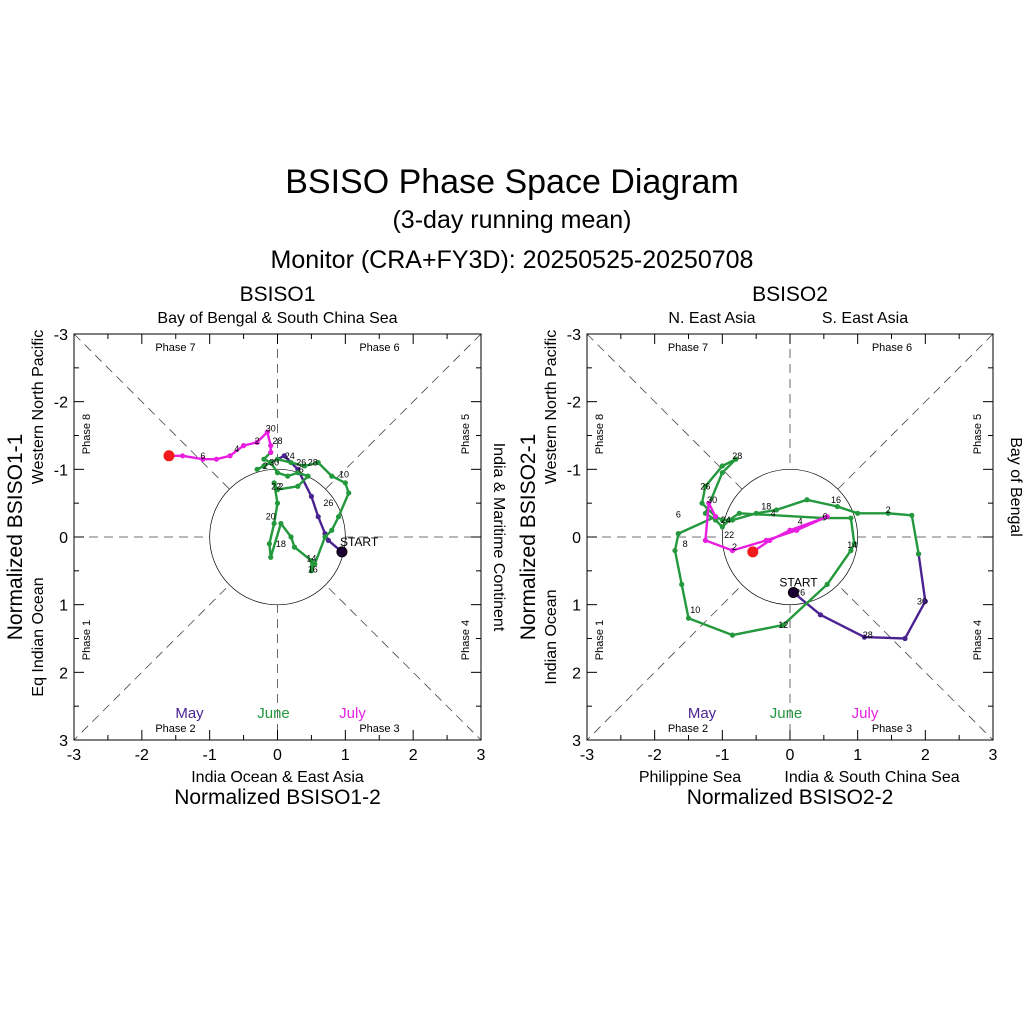  What do you see at coordinates (528, 537) in the screenshot?
I see `y-axis-label: Normalized BSISO2-1` at bounding box center [528, 537].